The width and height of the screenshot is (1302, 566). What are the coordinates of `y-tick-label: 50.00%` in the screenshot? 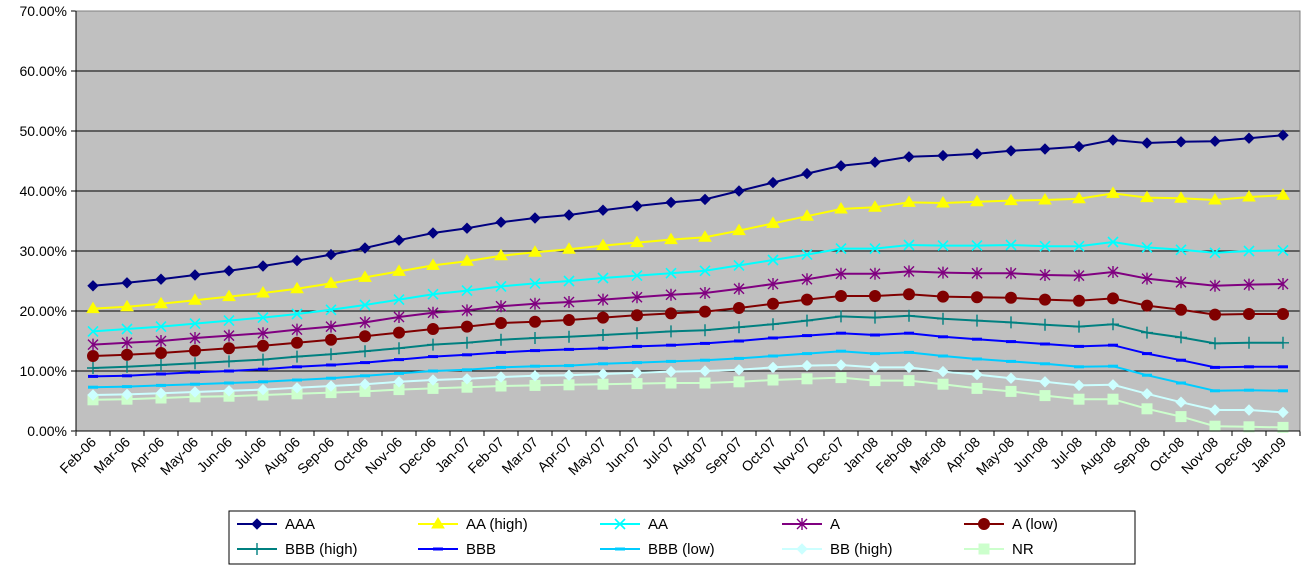 It's located at (43, 131).